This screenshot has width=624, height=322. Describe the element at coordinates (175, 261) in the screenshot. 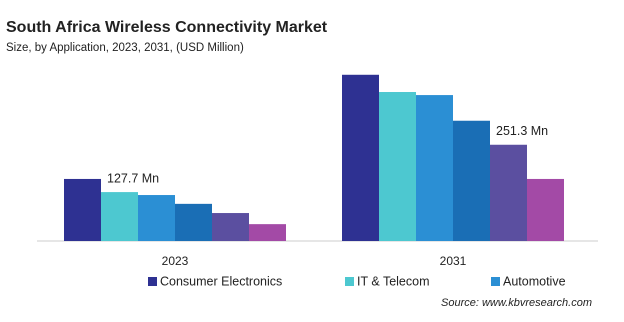

I see `x-tick-label: 2023` at that location.